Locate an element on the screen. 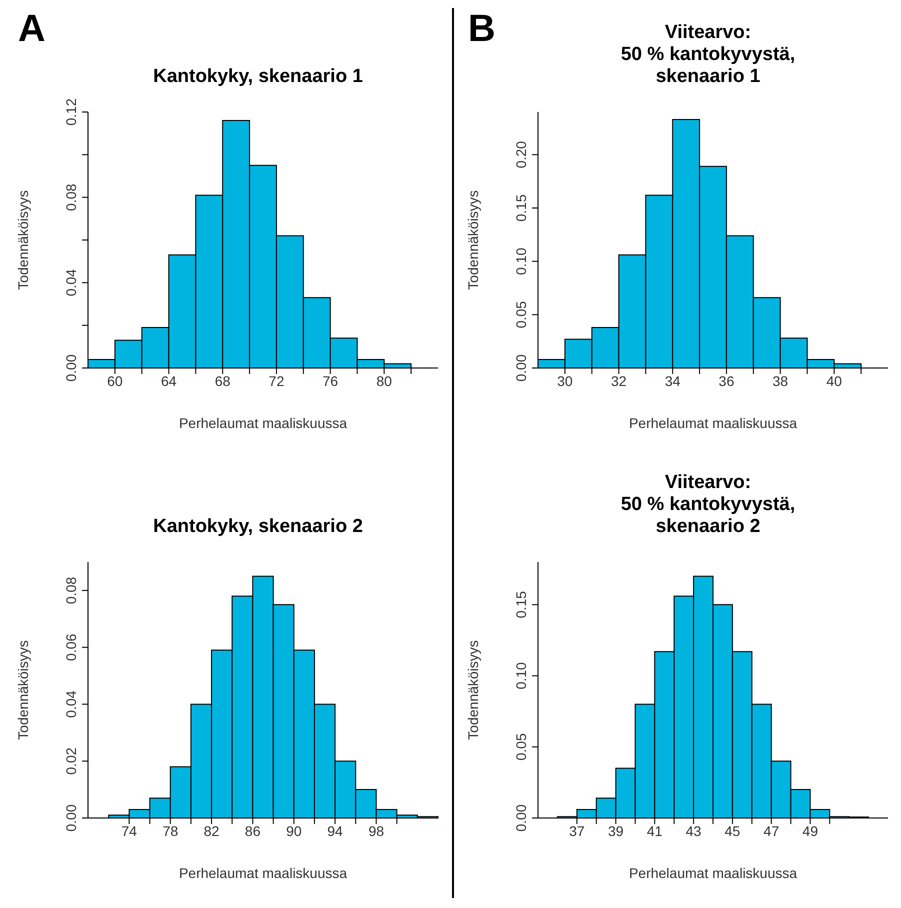 This screenshot has width=901, height=908. x-tick-label: 90 is located at coordinates (294, 830).